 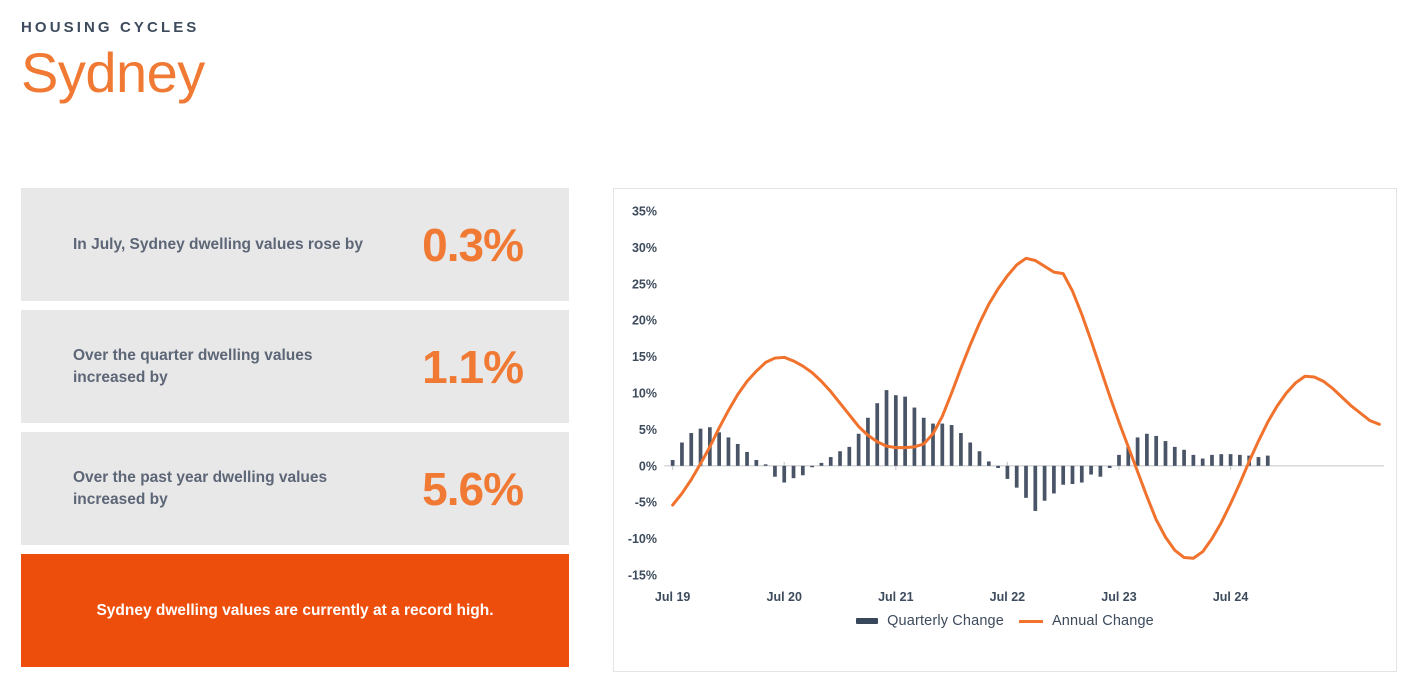 What do you see at coordinates (644, 248) in the screenshot?
I see `svg-text: 30%` at bounding box center [644, 248].